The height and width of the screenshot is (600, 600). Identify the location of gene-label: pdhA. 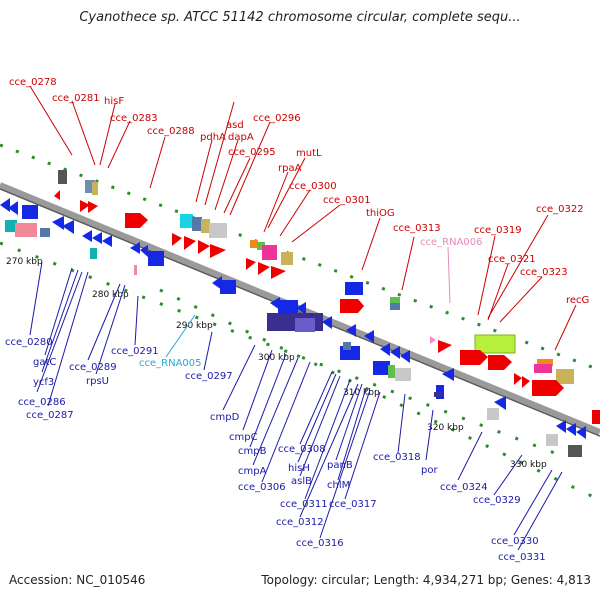
(213, 137).